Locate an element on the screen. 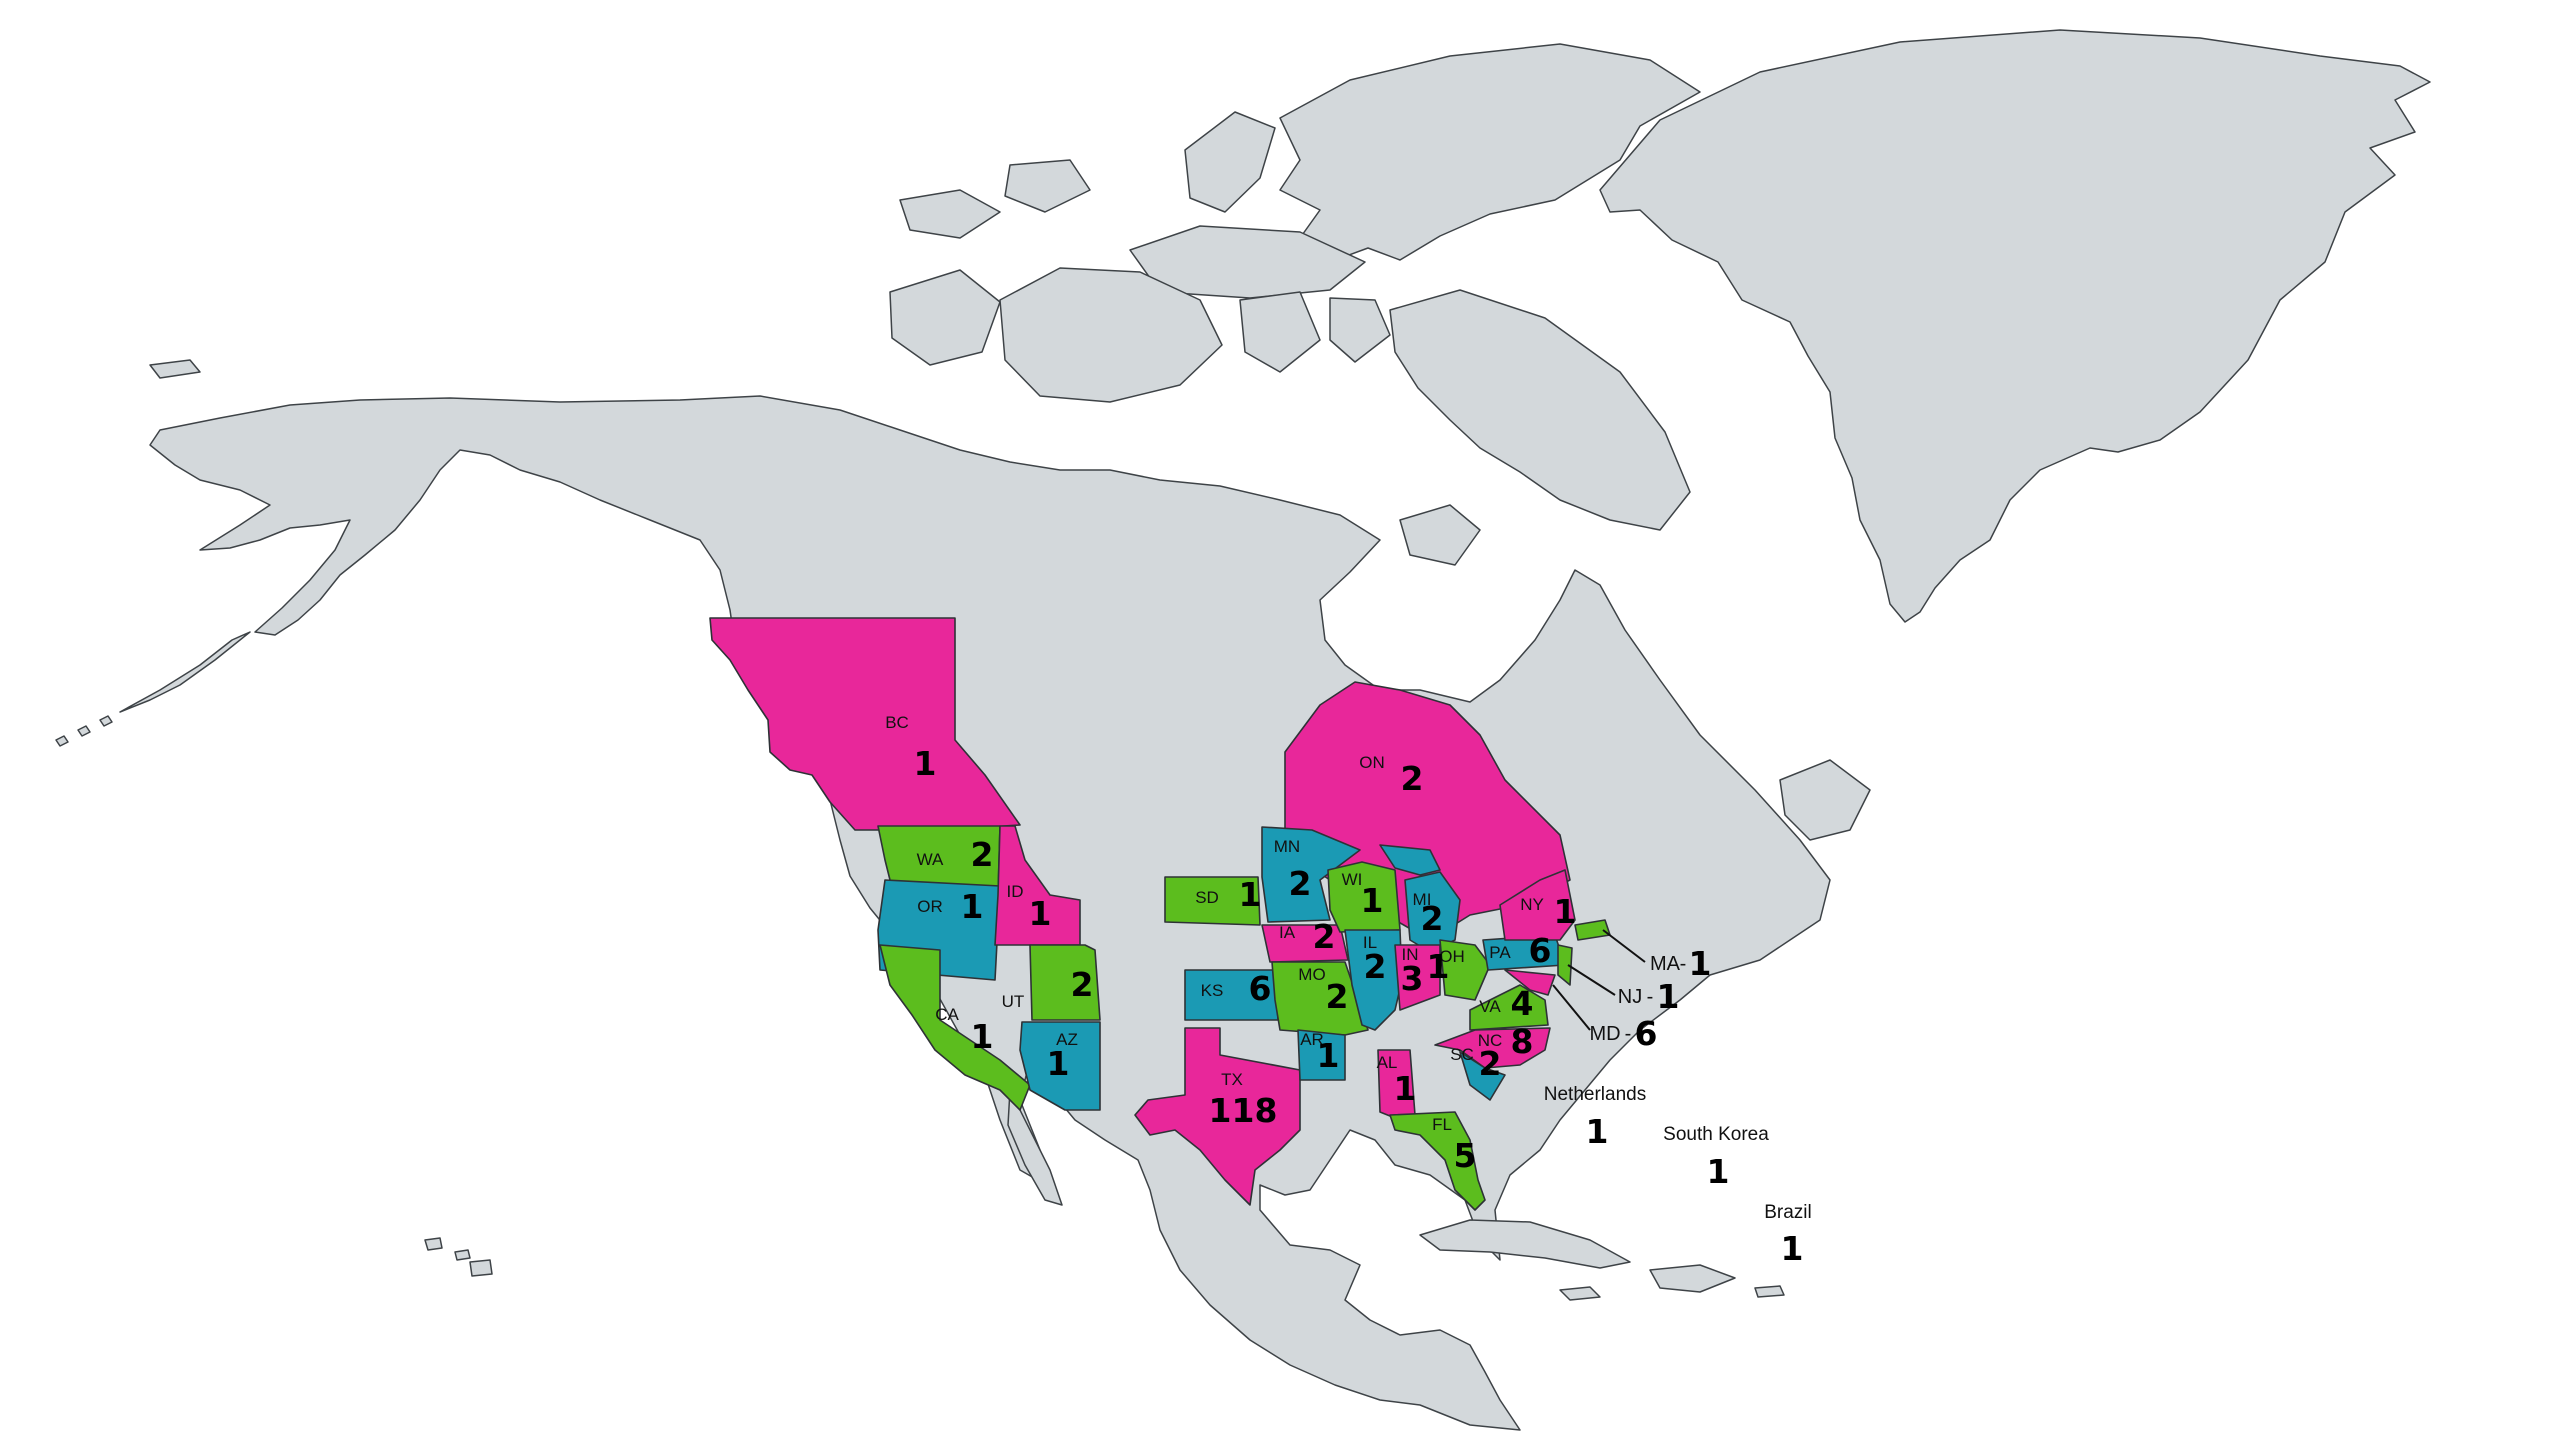 This screenshot has width=2561, height=1440. region-nc-shape is located at coordinates (1492, 1048).